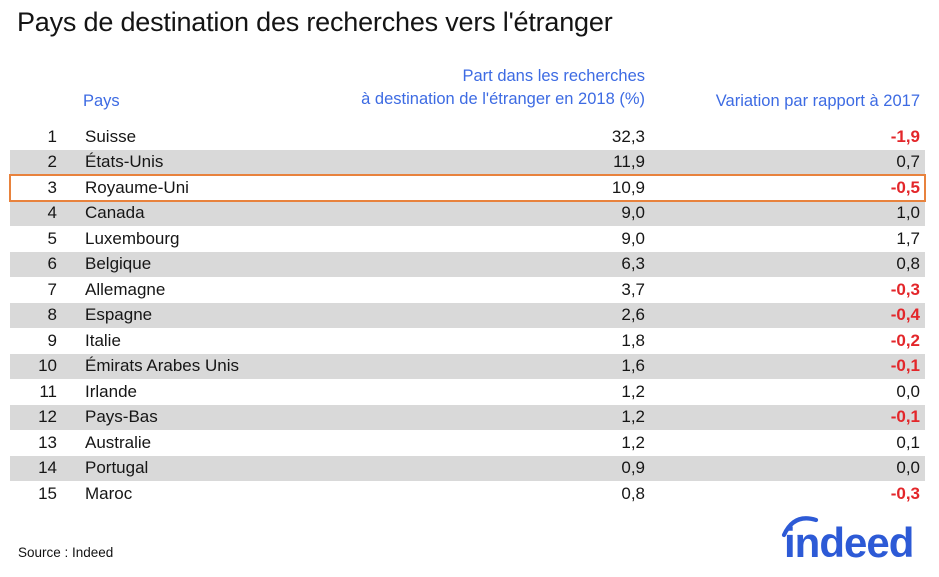 The image size is (939, 577). I want to click on indeed-logo-text: indeed, so click(848, 542).